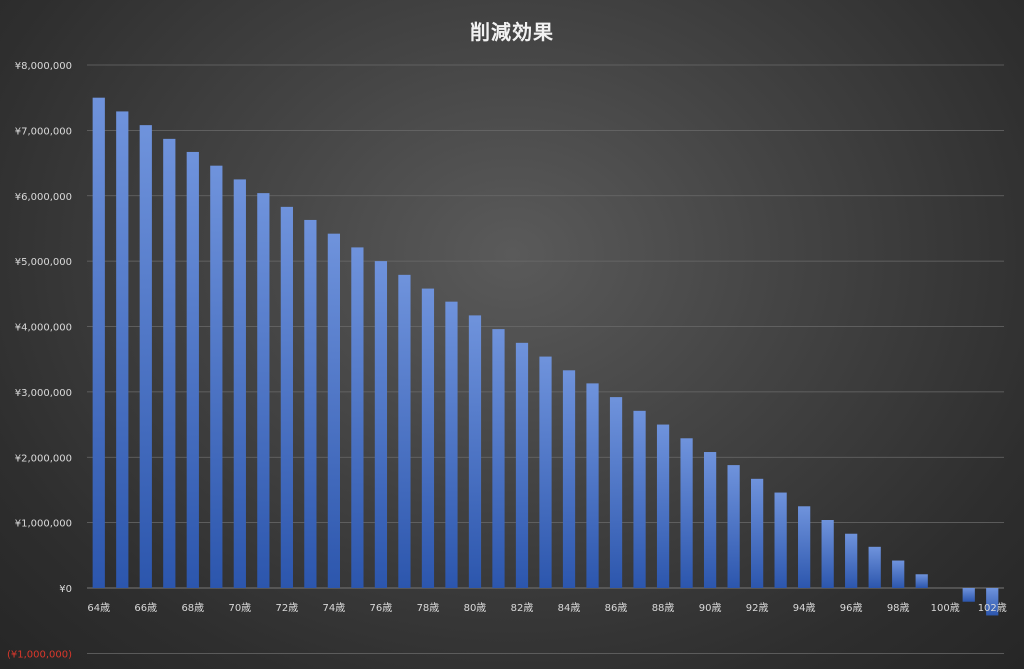 The width and height of the screenshot is (1024, 669). What do you see at coordinates (43, 66) in the screenshot?
I see `y-tick-label: ¥8,000,000` at bounding box center [43, 66].